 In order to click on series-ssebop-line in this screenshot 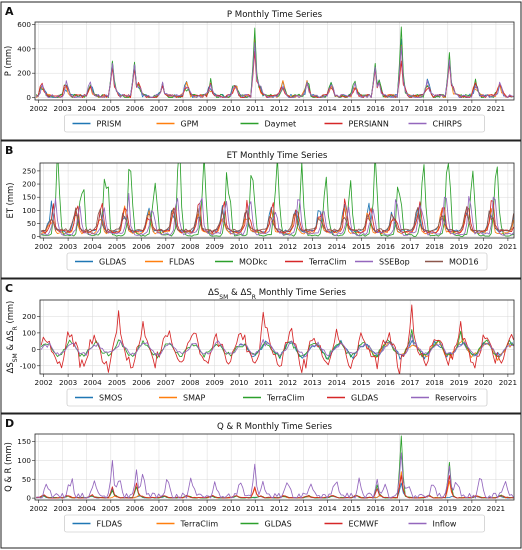, I will do `click(277, 214)`.